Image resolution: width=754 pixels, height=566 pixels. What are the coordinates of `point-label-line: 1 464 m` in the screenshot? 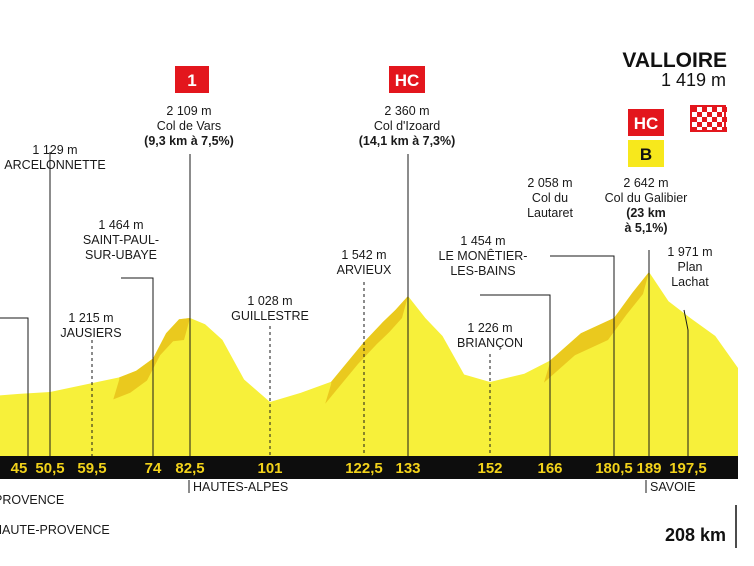 It's located at (120, 225).